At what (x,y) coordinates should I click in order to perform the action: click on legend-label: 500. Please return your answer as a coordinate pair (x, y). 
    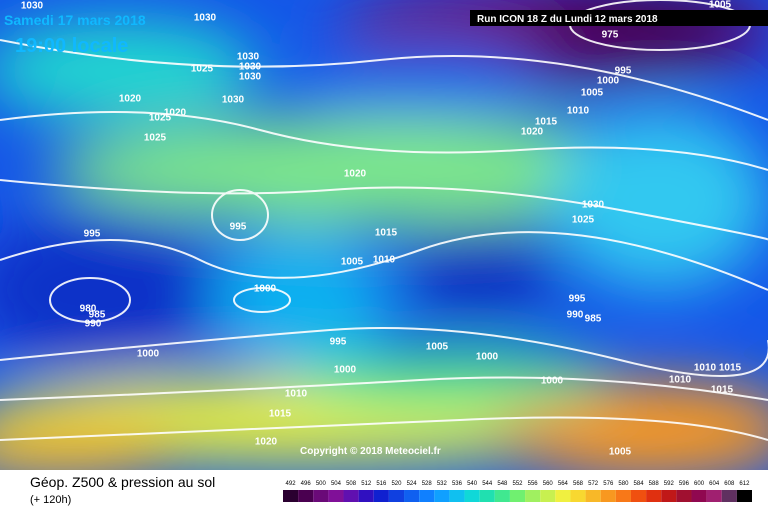
    Looking at the image, I should click on (321, 484).